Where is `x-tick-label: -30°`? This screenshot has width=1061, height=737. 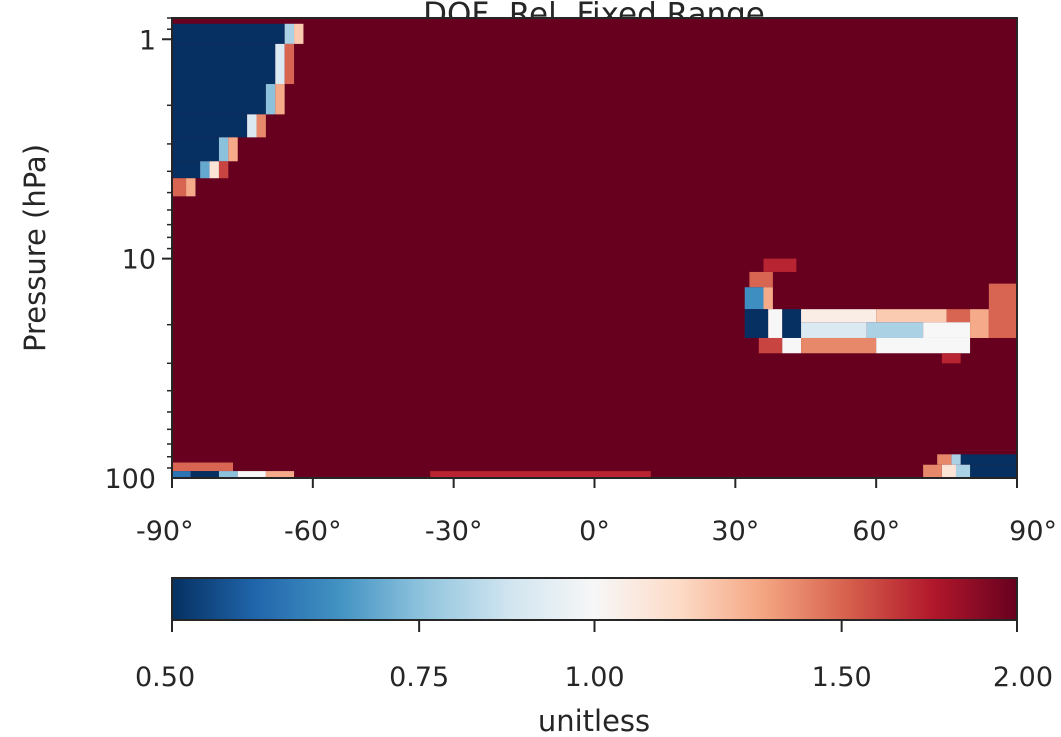 x-tick-label: -30° is located at coordinates (454, 531).